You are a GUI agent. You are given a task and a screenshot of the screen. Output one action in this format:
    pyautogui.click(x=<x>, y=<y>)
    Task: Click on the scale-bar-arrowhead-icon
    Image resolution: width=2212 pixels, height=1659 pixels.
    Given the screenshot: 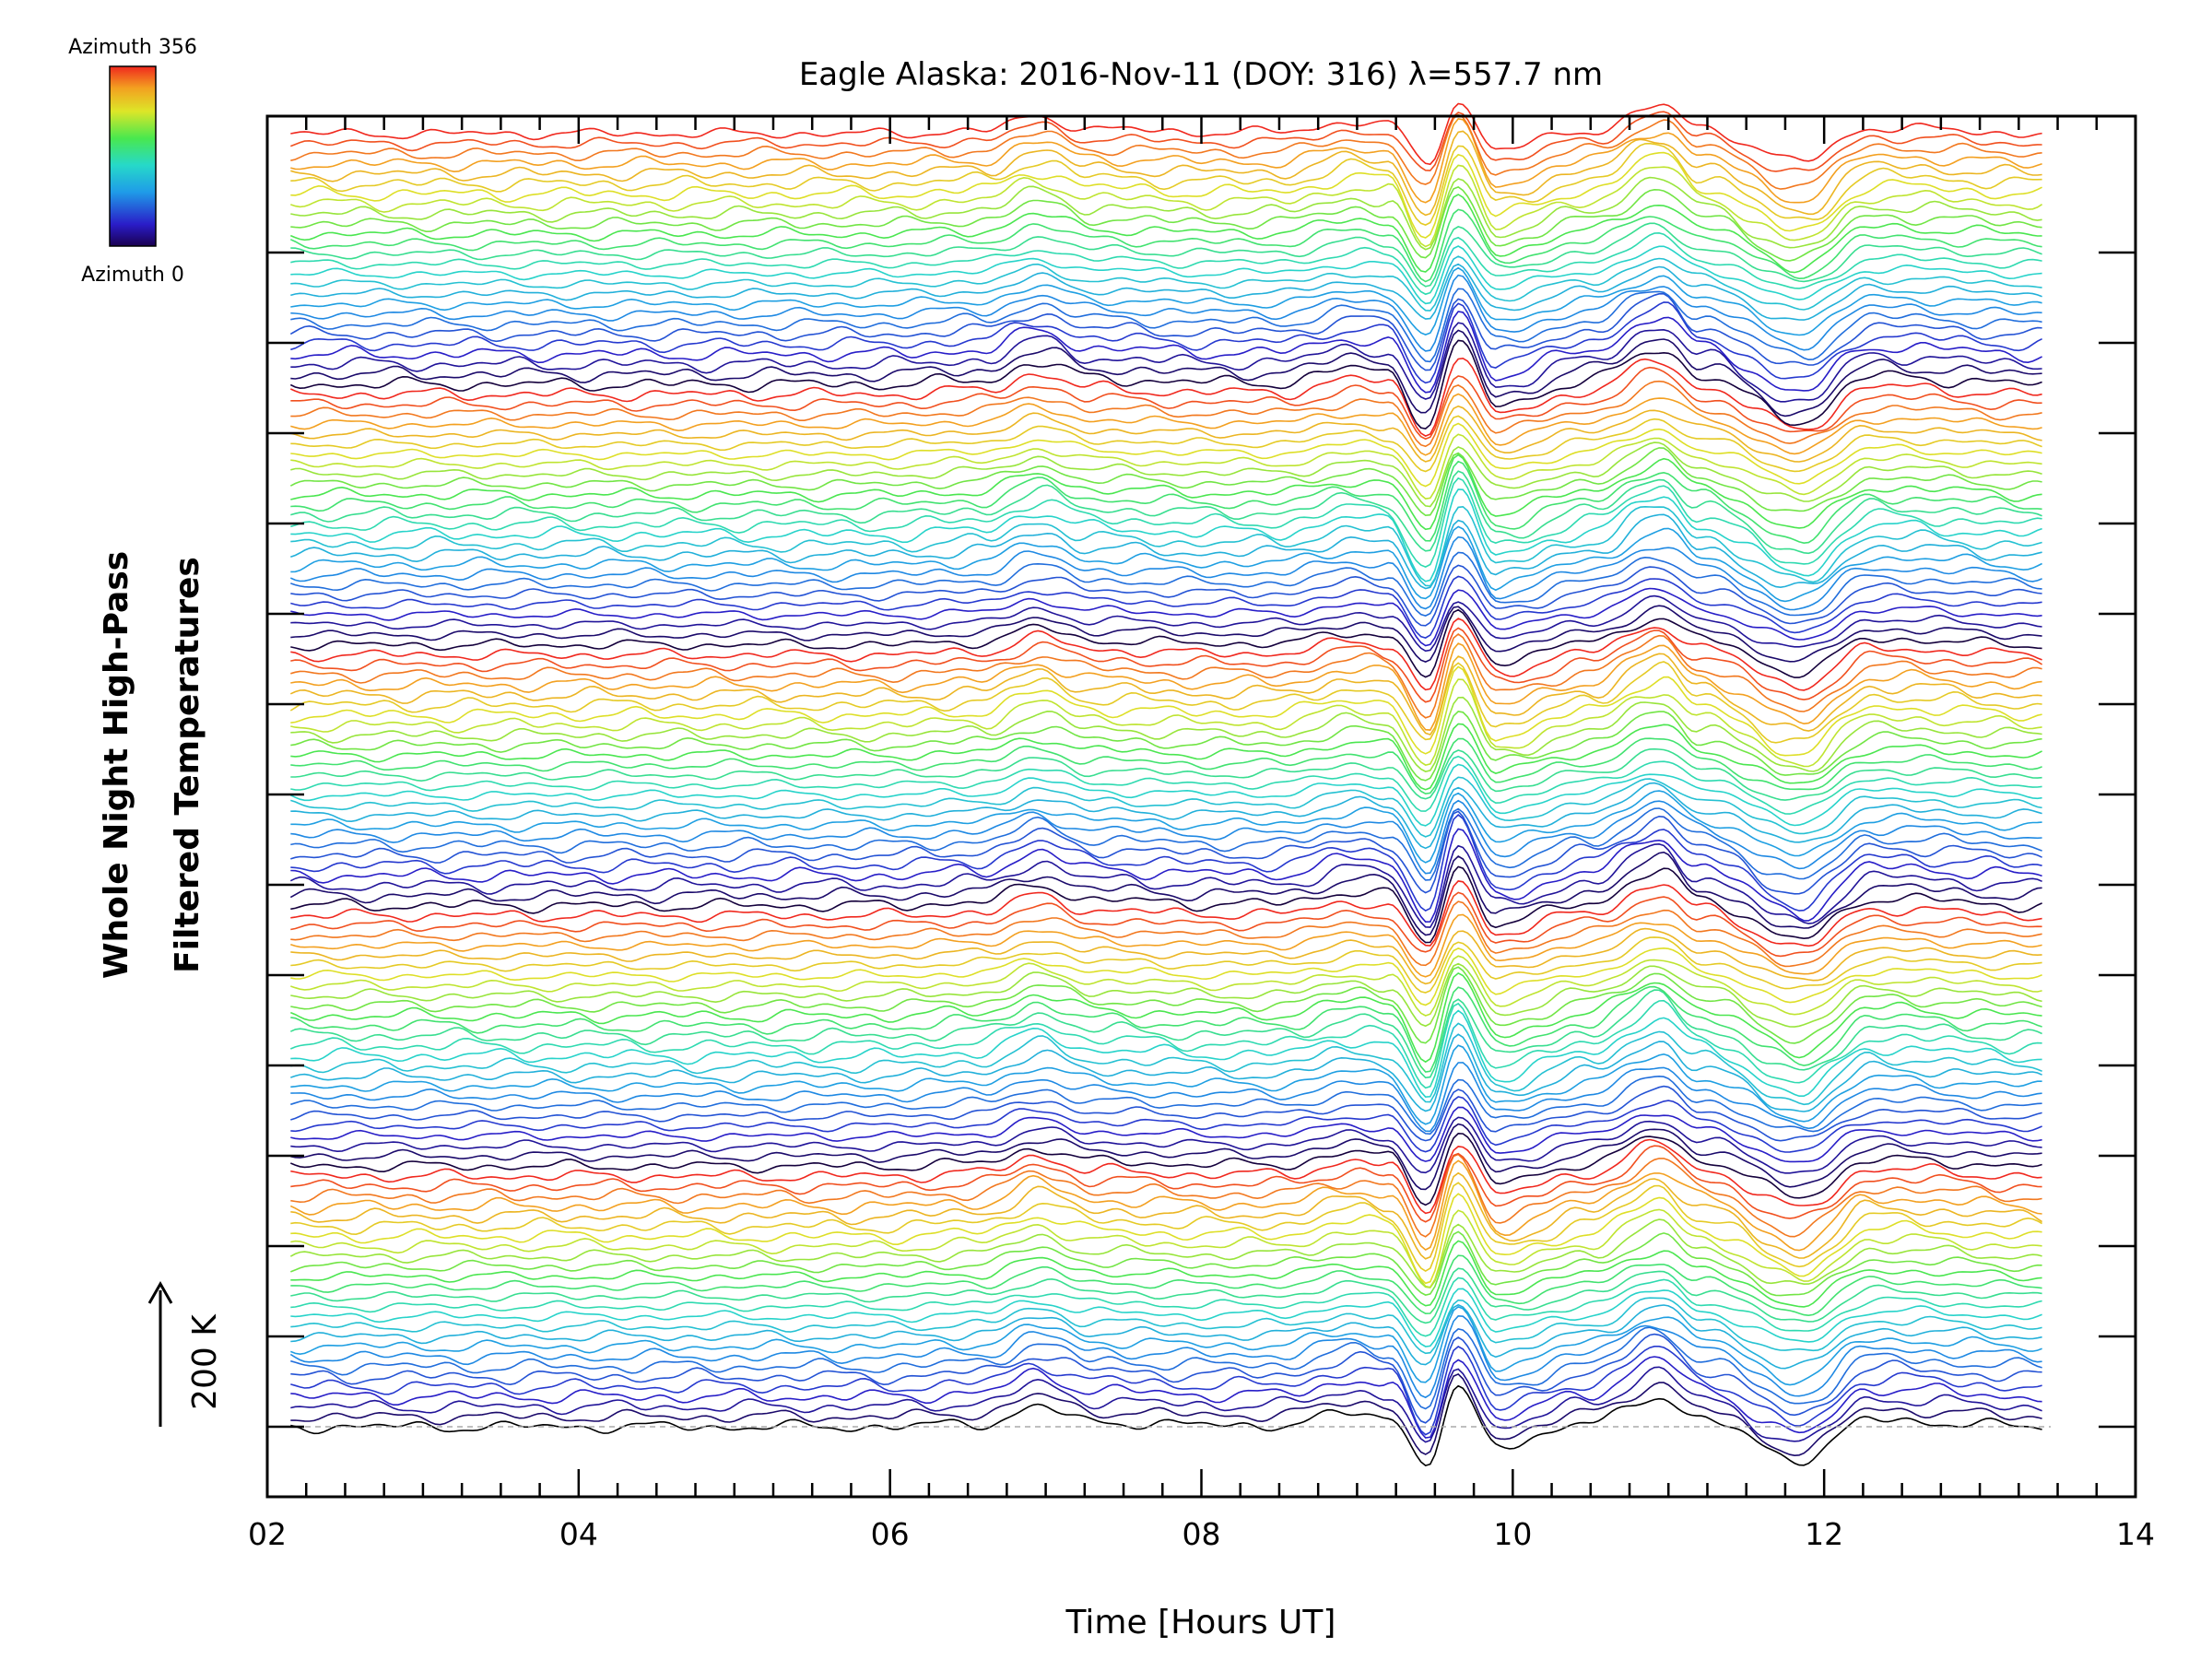 What is the action you would take?
    pyautogui.click(x=160, y=1292)
    